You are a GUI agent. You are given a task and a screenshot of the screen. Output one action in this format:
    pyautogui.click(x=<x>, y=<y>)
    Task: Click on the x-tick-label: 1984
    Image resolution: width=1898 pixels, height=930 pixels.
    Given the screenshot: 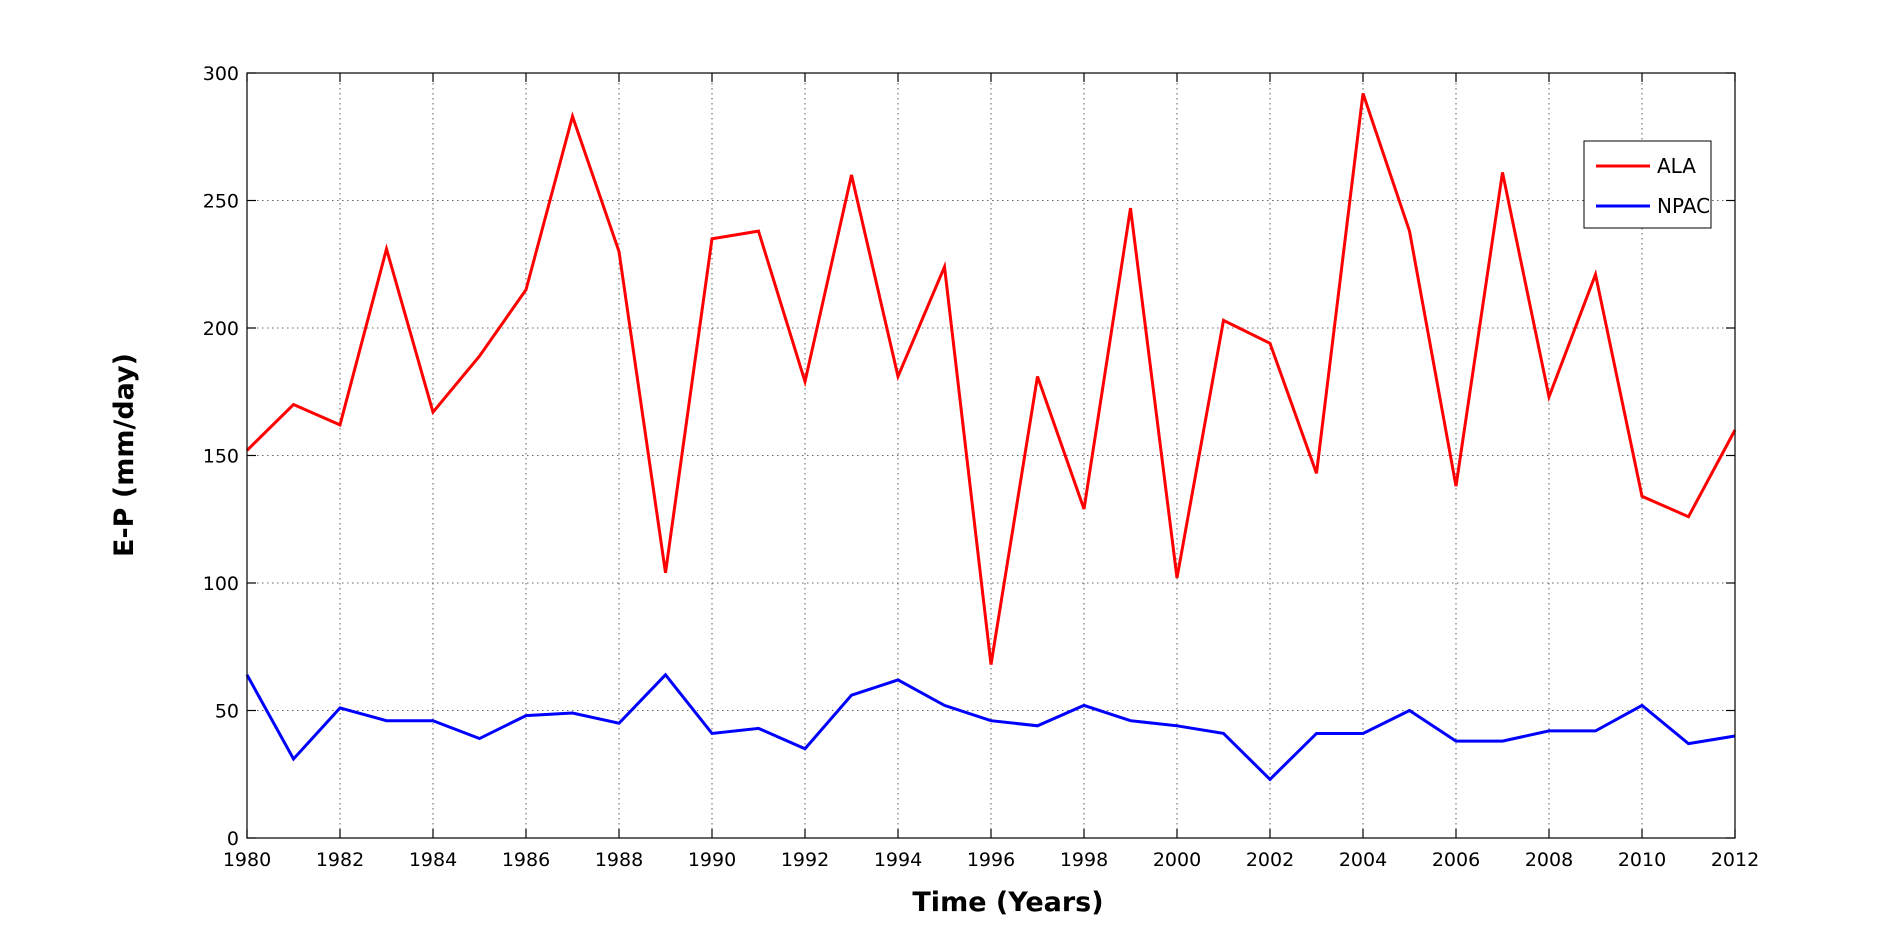 What is the action you would take?
    pyautogui.click(x=433, y=860)
    